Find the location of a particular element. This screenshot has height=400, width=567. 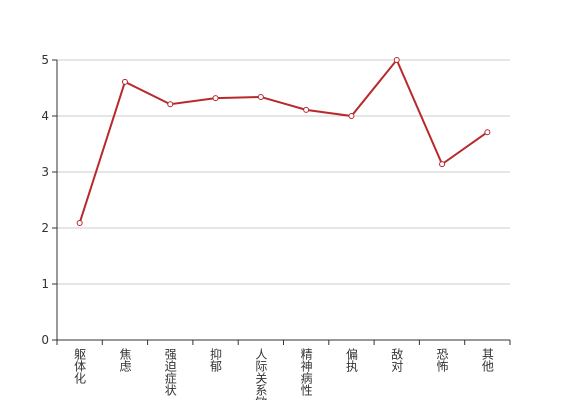

x-tick-label: 精神病性 is located at coordinates (306, 372).